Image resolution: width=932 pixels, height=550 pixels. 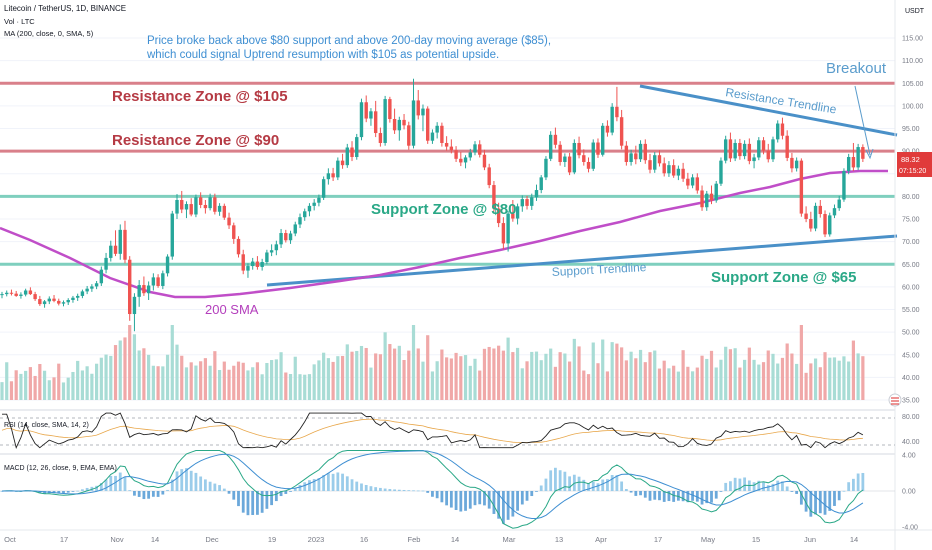 What do you see at coordinates (895, 400) in the screenshot?
I see `chart-settings-icon` at bounding box center [895, 400].